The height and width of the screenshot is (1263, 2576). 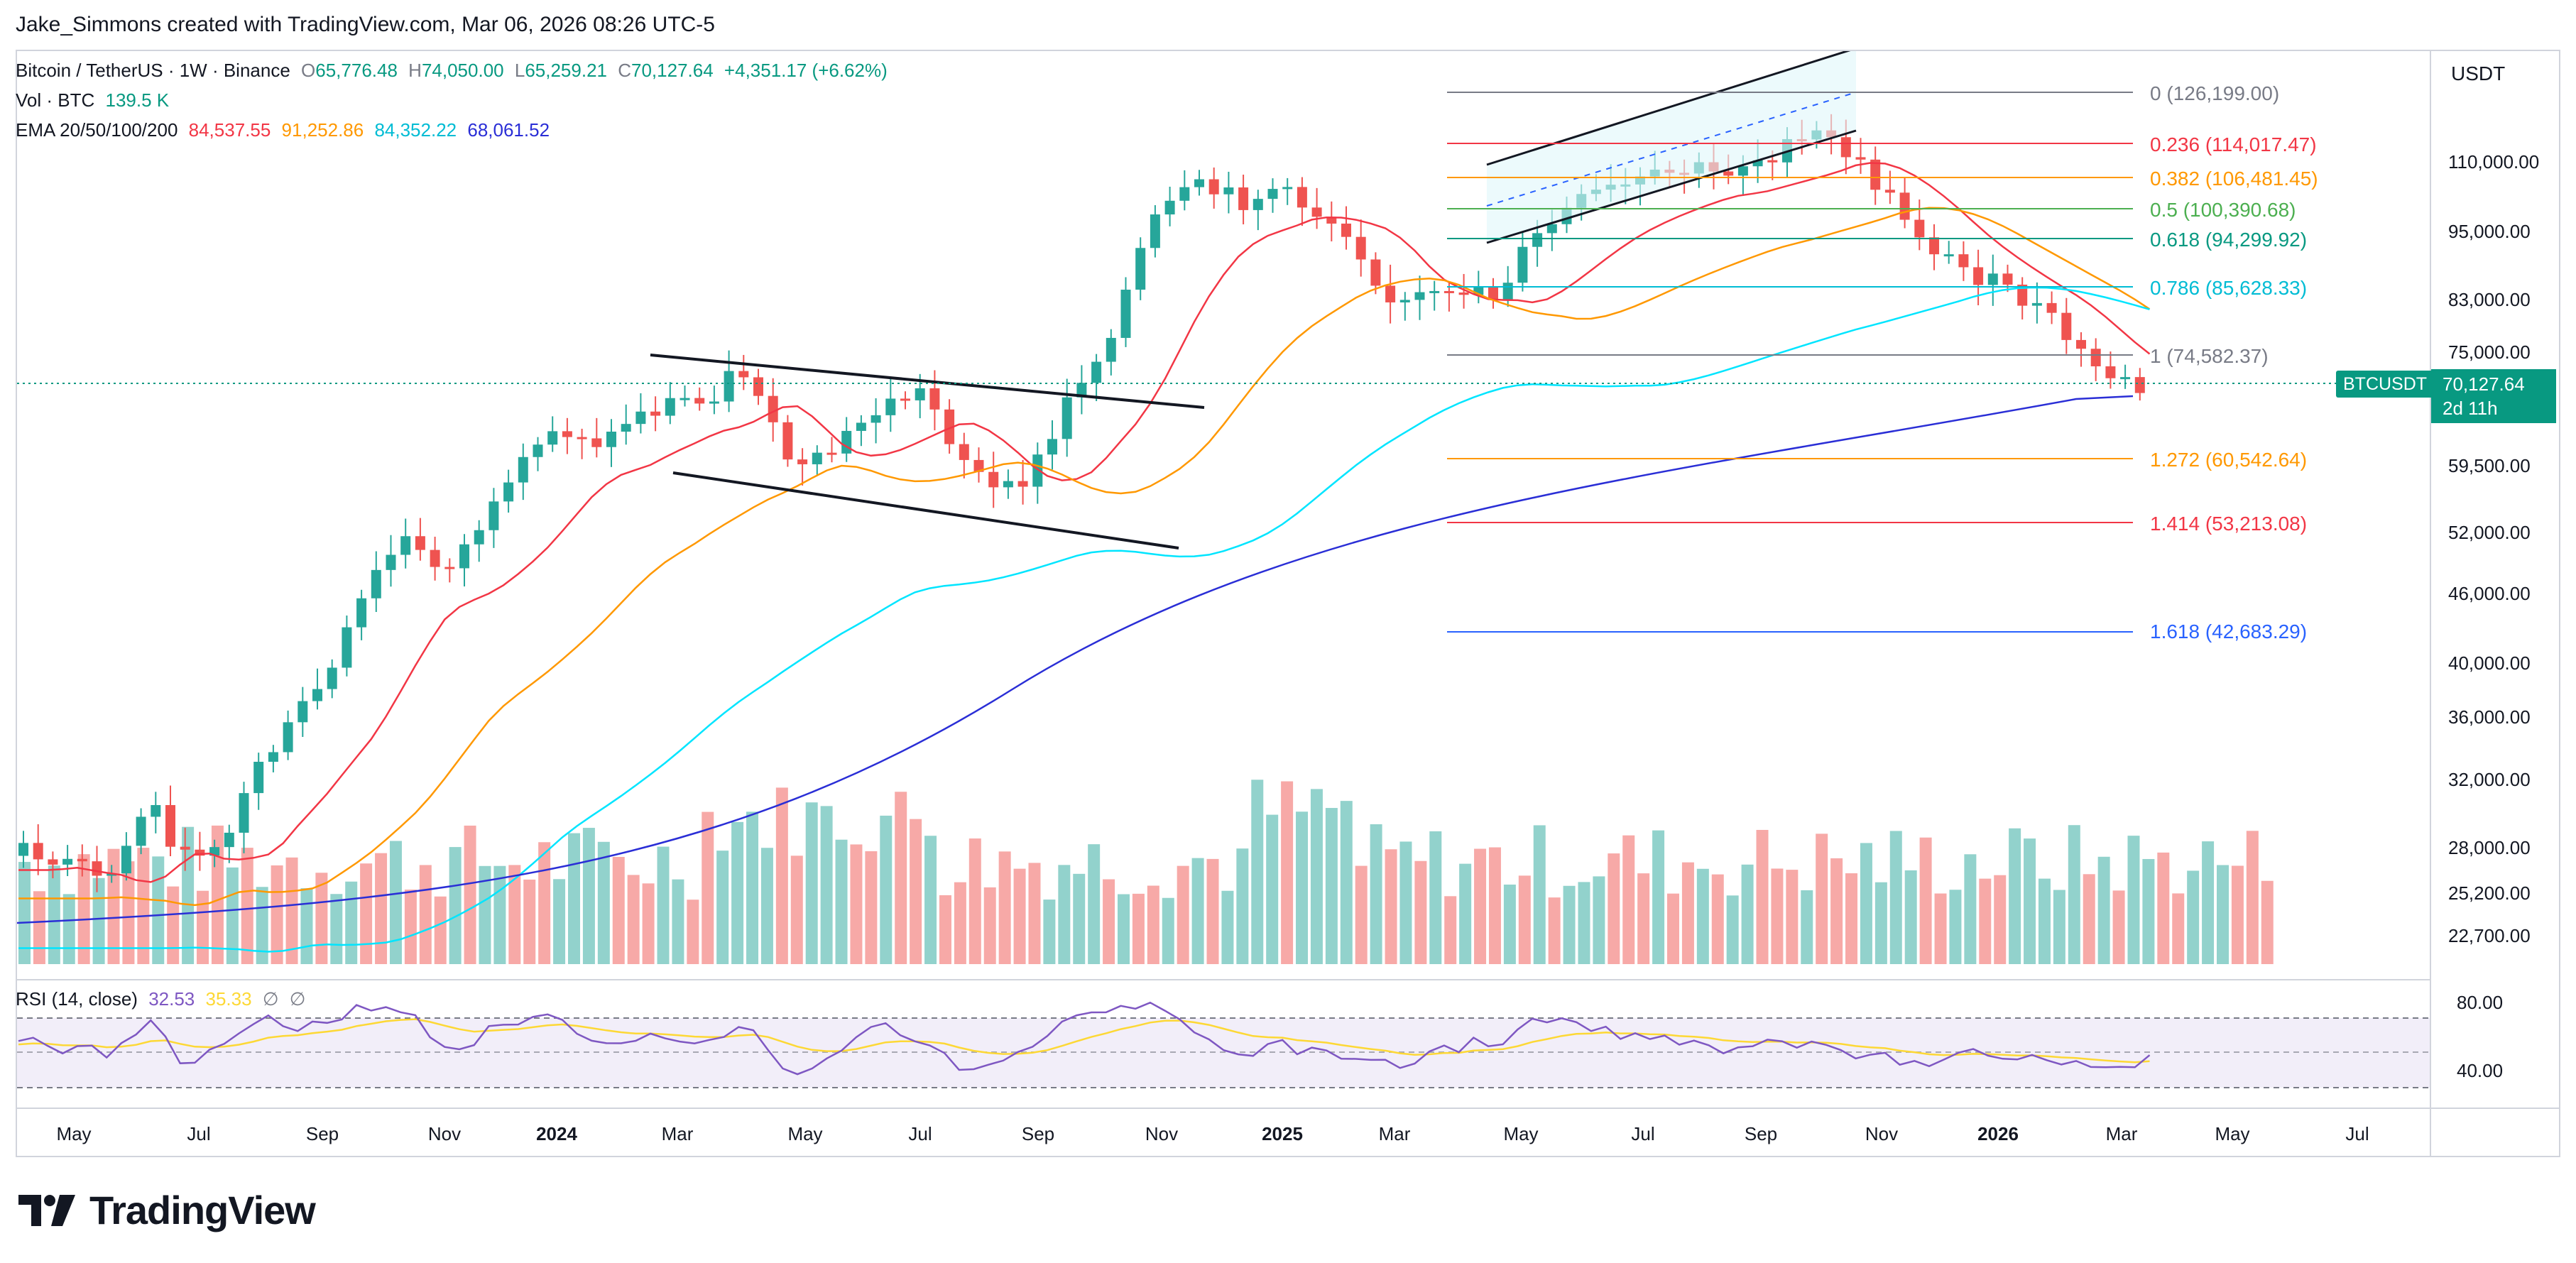 What do you see at coordinates (2229, 288) in the screenshot?
I see `fib-label-0786: 0.786 (85,628.33)` at bounding box center [2229, 288].